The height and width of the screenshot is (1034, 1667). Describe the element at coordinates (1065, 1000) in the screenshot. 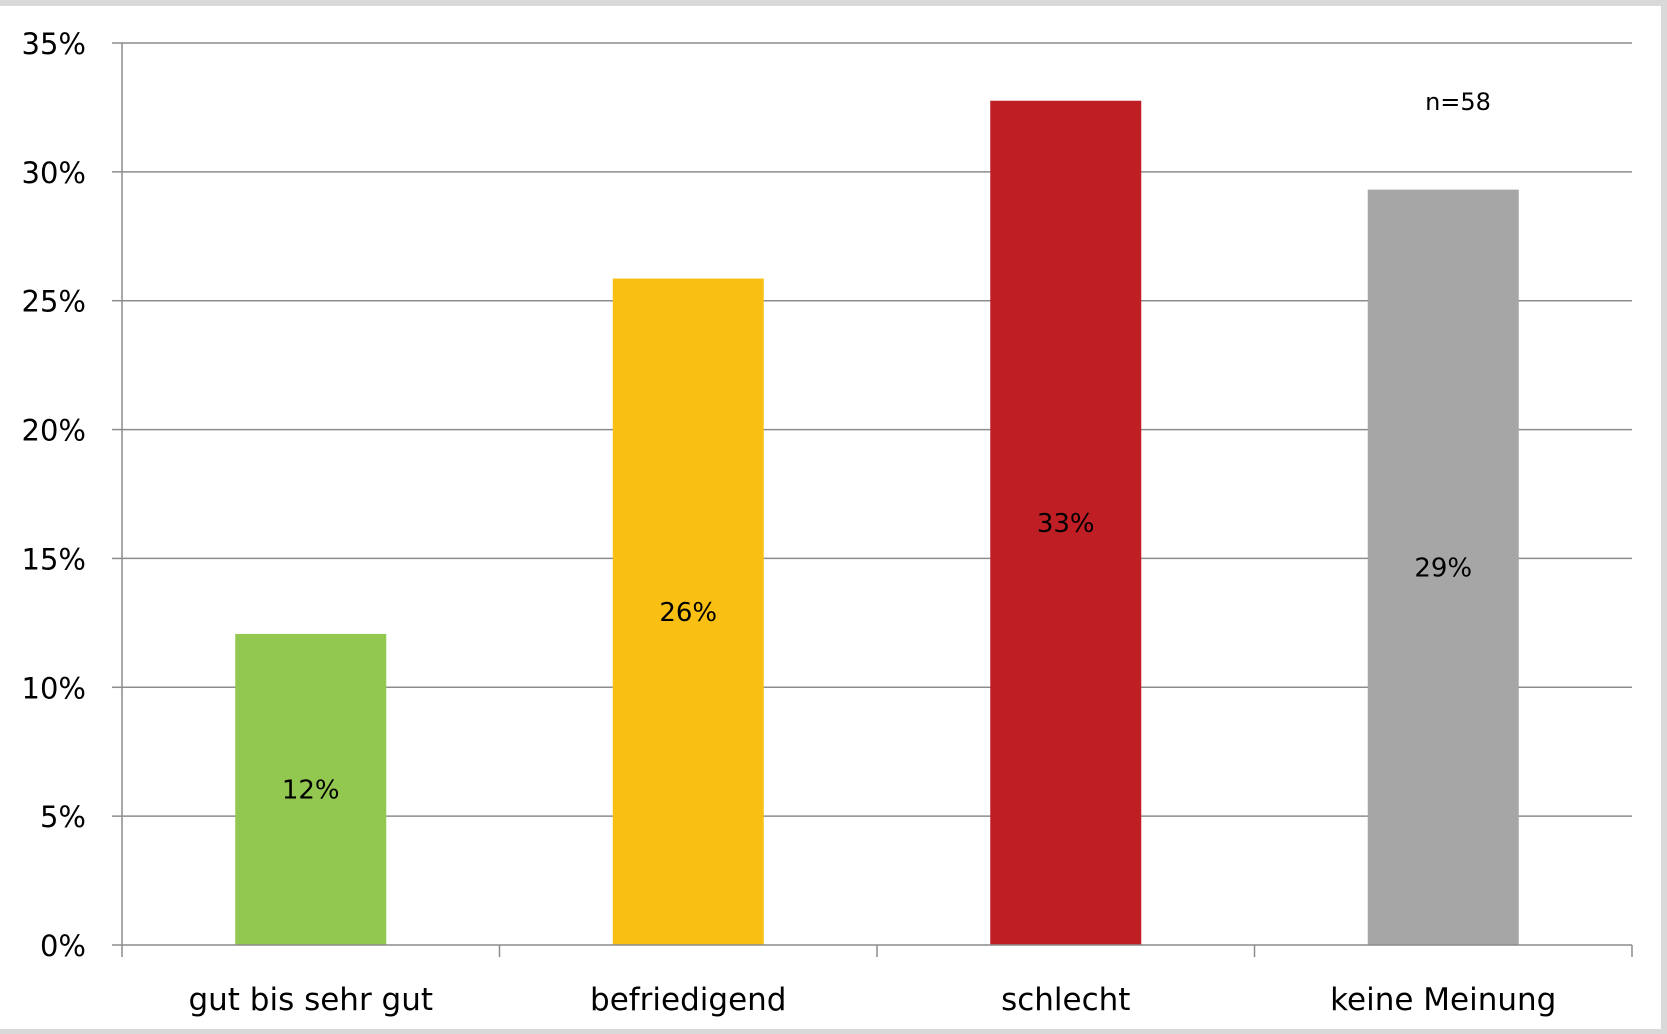

I see `x-category-label: schlecht` at that location.